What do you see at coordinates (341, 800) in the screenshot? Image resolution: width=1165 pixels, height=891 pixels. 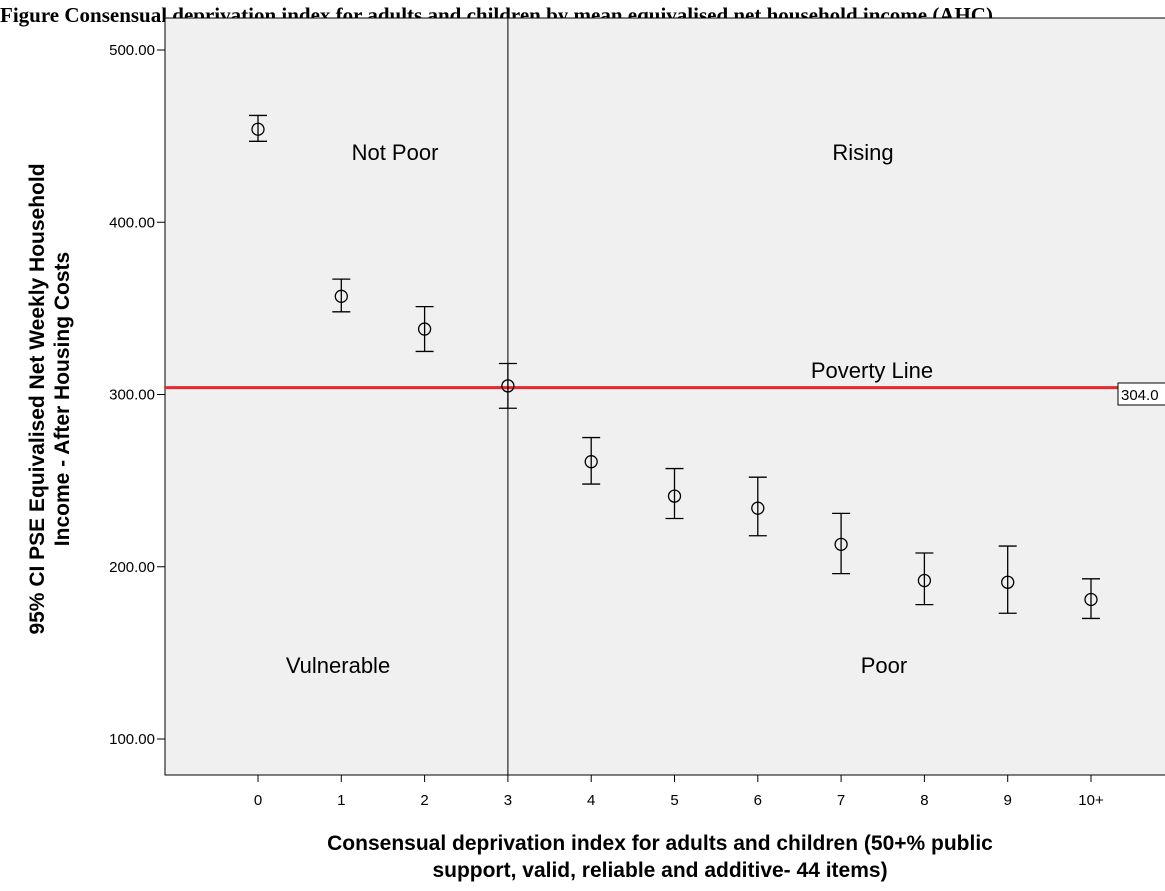 I see `x-tick-label: 1` at bounding box center [341, 800].